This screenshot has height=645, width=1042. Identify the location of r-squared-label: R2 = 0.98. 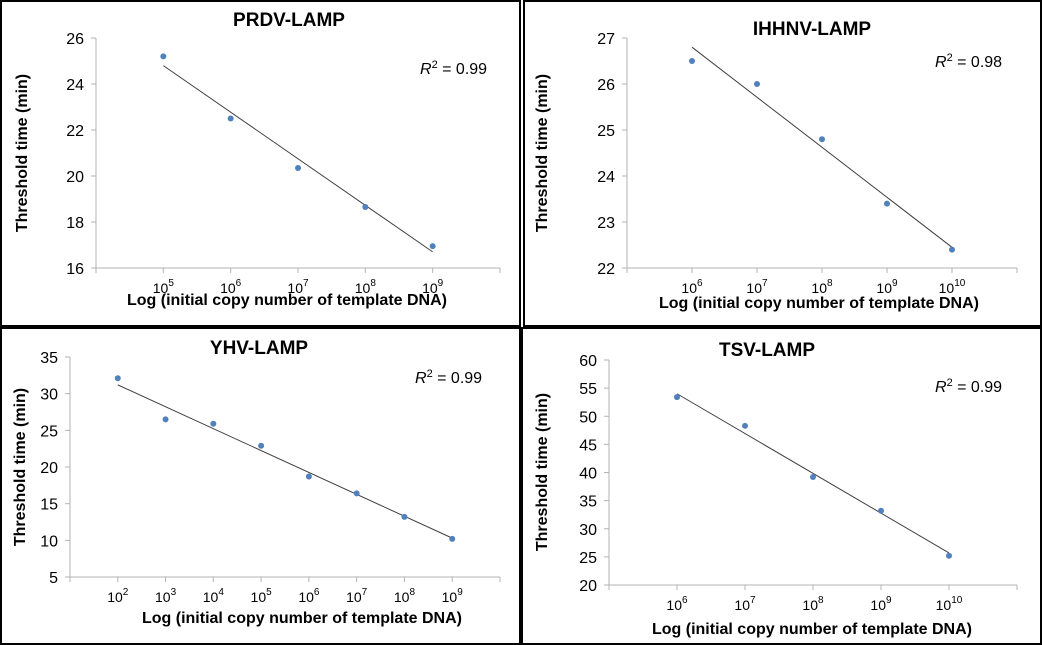
(968, 61).